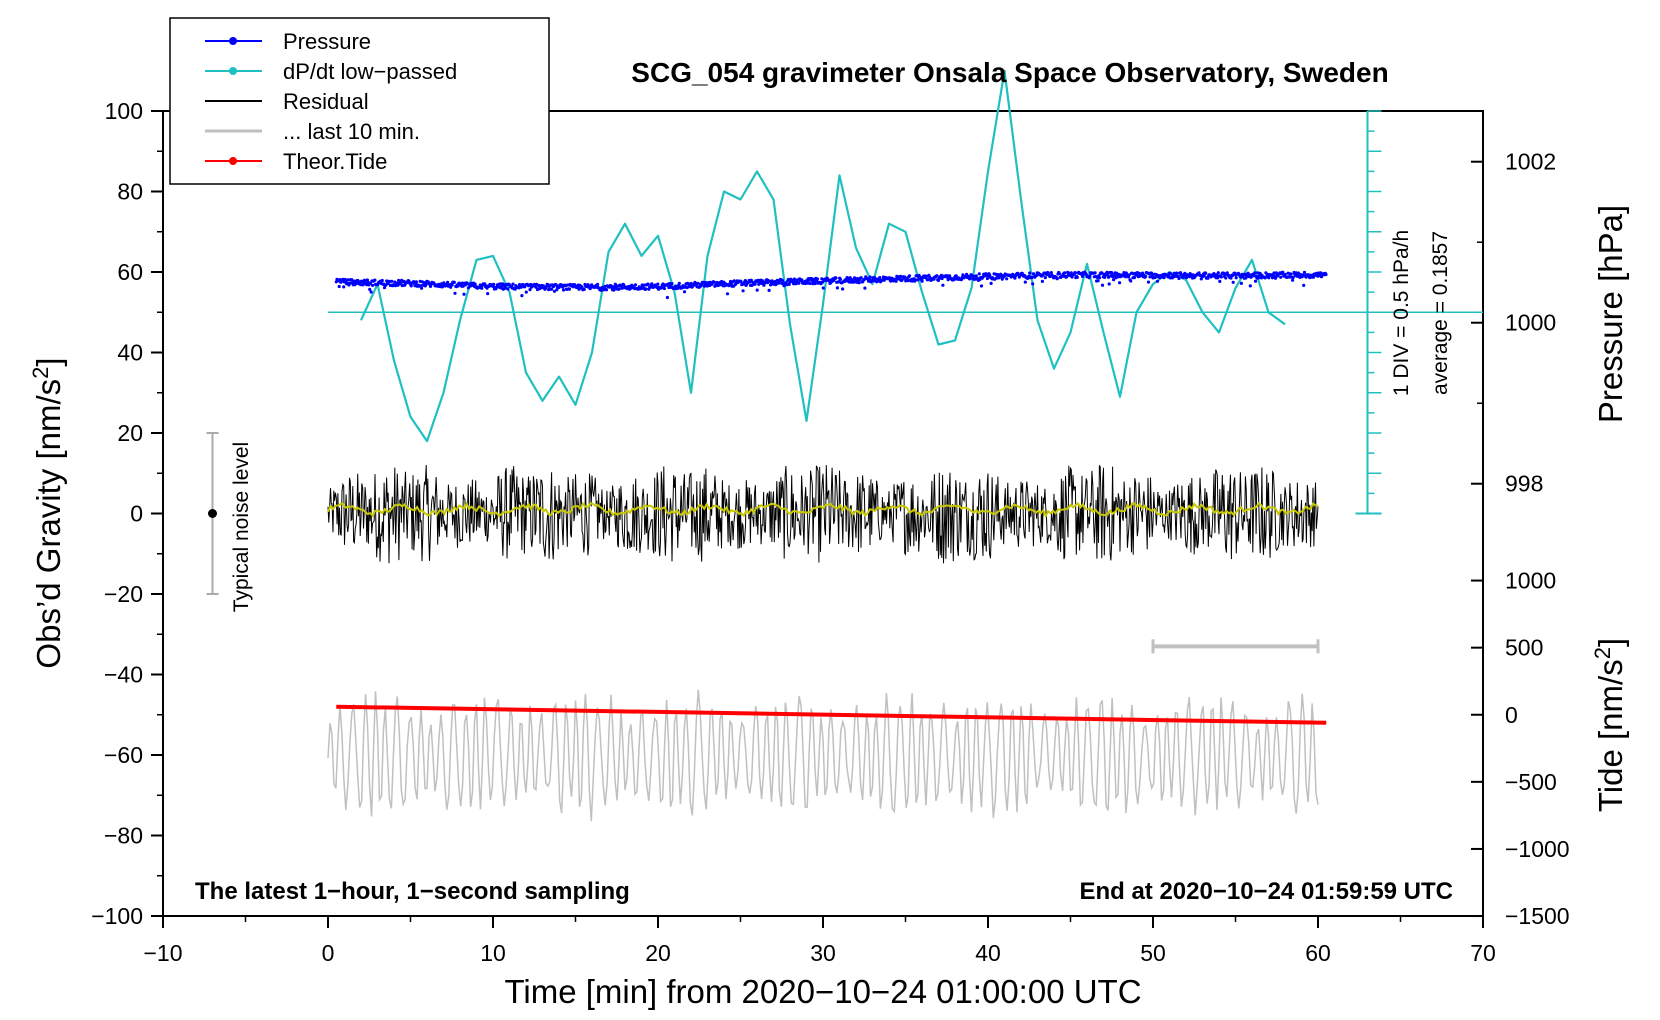  What do you see at coordinates (123, 675) in the screenshot?
I see `y-tick-label: −40` at bounding box center [123, 675].